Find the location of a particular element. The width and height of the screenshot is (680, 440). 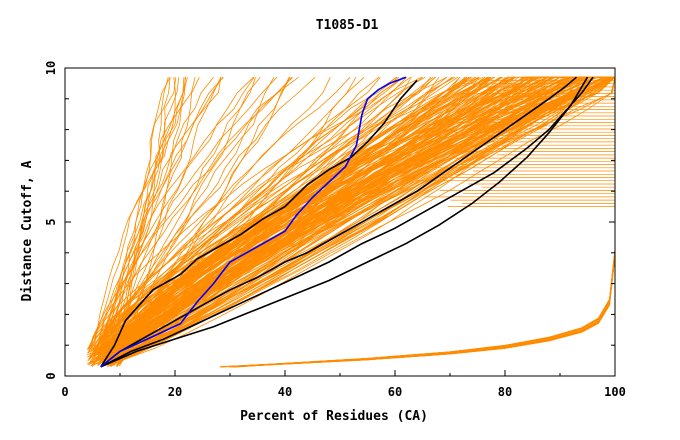

y-tick-label: 10 is located at coordinates (51, 68).